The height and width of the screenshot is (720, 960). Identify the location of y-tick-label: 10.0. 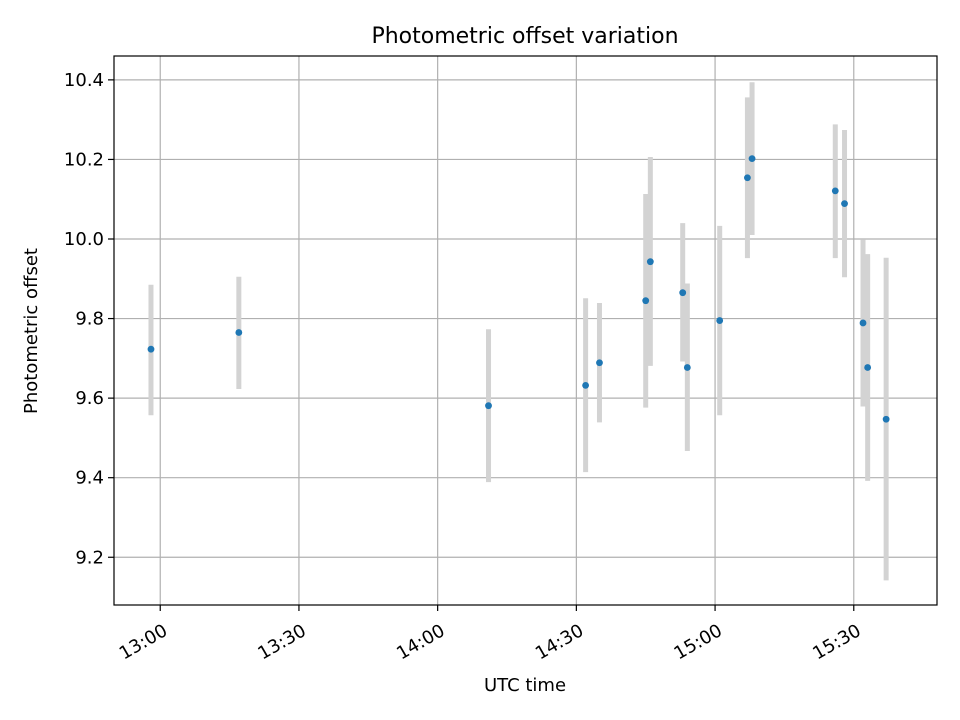
(84, 239).